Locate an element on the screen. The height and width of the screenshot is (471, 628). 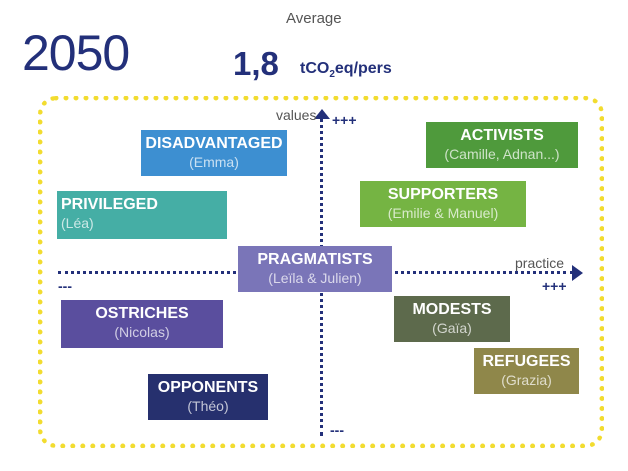
practice-axis-plus: +++ is located at coordinates (554, 286).